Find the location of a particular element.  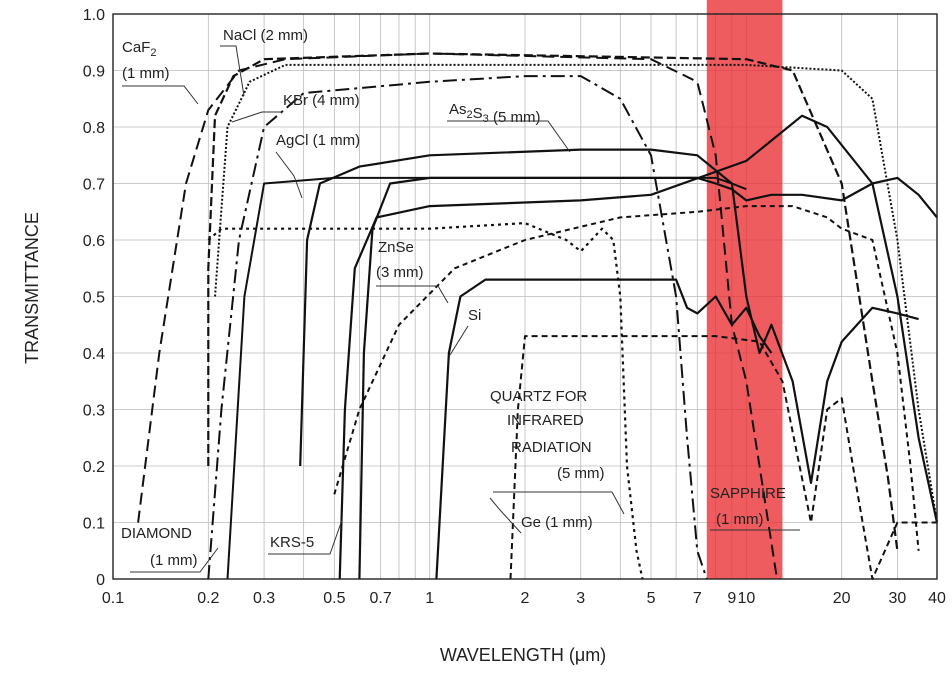

x-tick-label: 40 is located at coordinates (937, 598).